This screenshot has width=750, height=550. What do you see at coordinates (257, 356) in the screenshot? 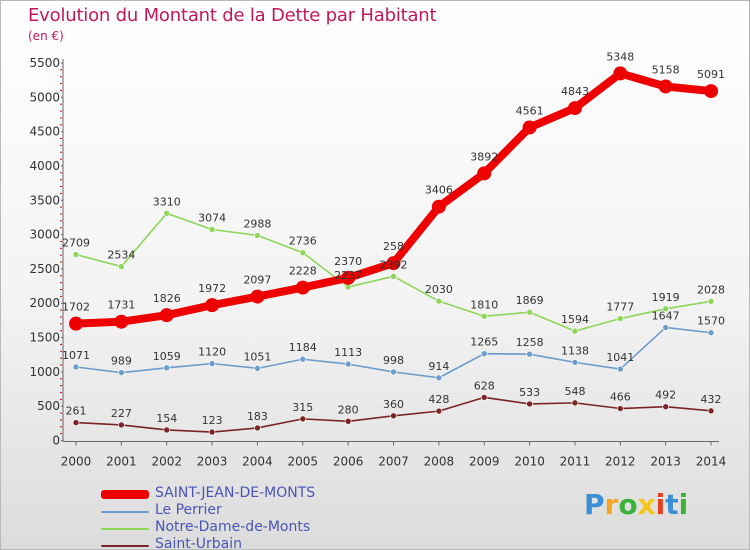
I see `data-label: 1051` at bounding box center [257, 356].